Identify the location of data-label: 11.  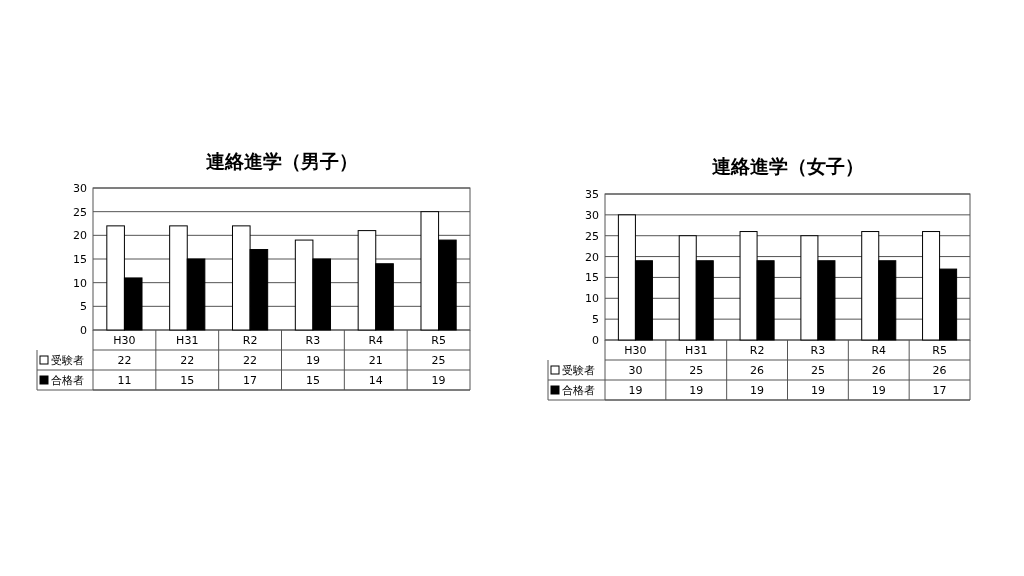
(124, 380).